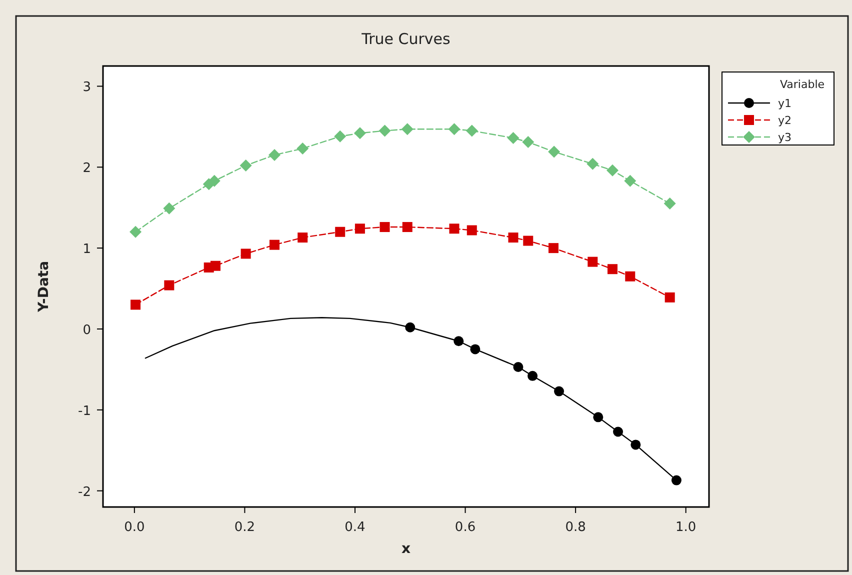 This screenshot has height=575, width=852. What do you see at coordinates (802, 84) in the screenshot?
I see `legend-title: Variable` at bounding box center [802, 84].